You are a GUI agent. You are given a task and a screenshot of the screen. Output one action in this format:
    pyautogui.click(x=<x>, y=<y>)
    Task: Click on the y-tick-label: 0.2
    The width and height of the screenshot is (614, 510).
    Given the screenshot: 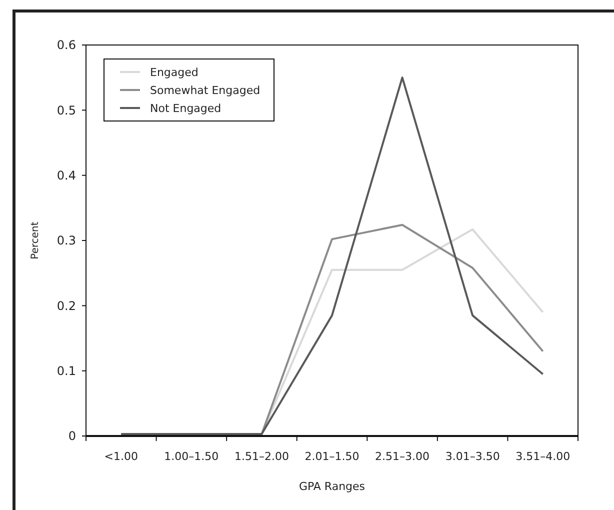 What is the action you would take?
    pyautogui.click(x=66, y=305)
    